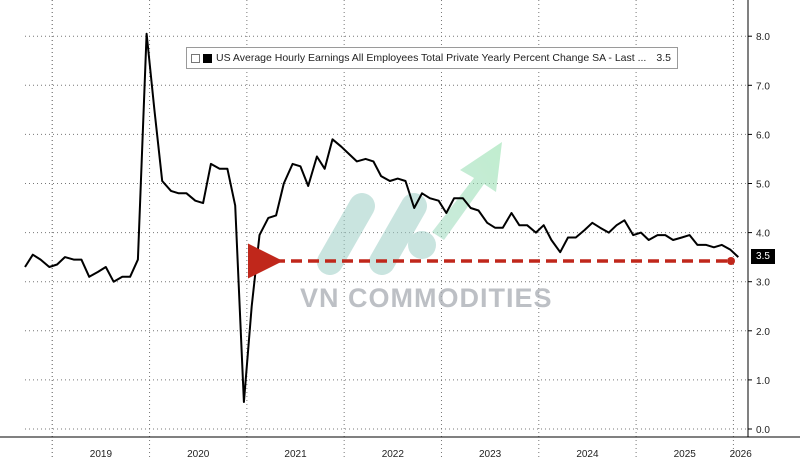 The height and width of the screenshot is (460, 800). What do you see at coordinates (101, 454) in the screenshot?
I see `x-tick-label: 2019` at bounding box center [101, 454].